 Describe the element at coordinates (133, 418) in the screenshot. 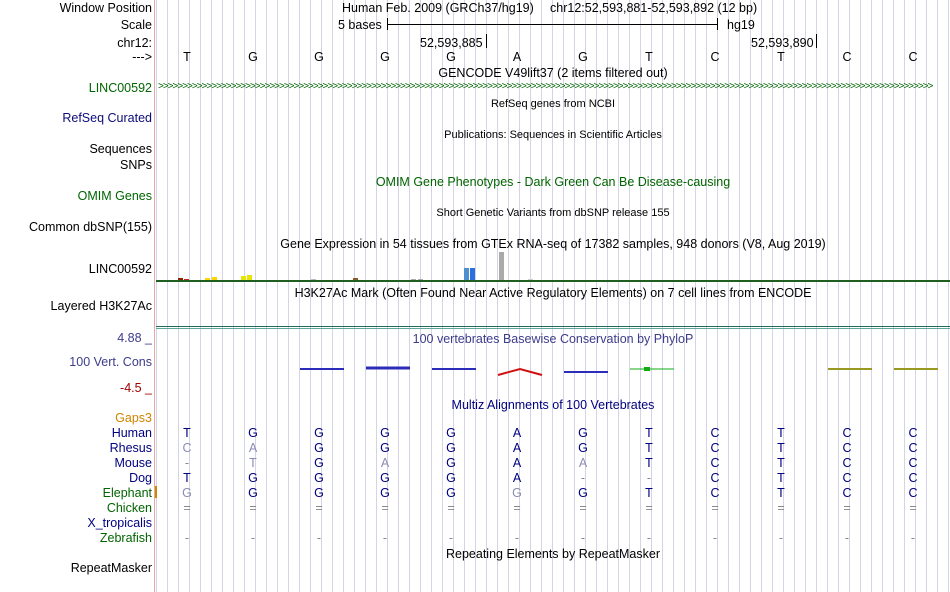

I see `label-gaps3: Gaps3` at that location.